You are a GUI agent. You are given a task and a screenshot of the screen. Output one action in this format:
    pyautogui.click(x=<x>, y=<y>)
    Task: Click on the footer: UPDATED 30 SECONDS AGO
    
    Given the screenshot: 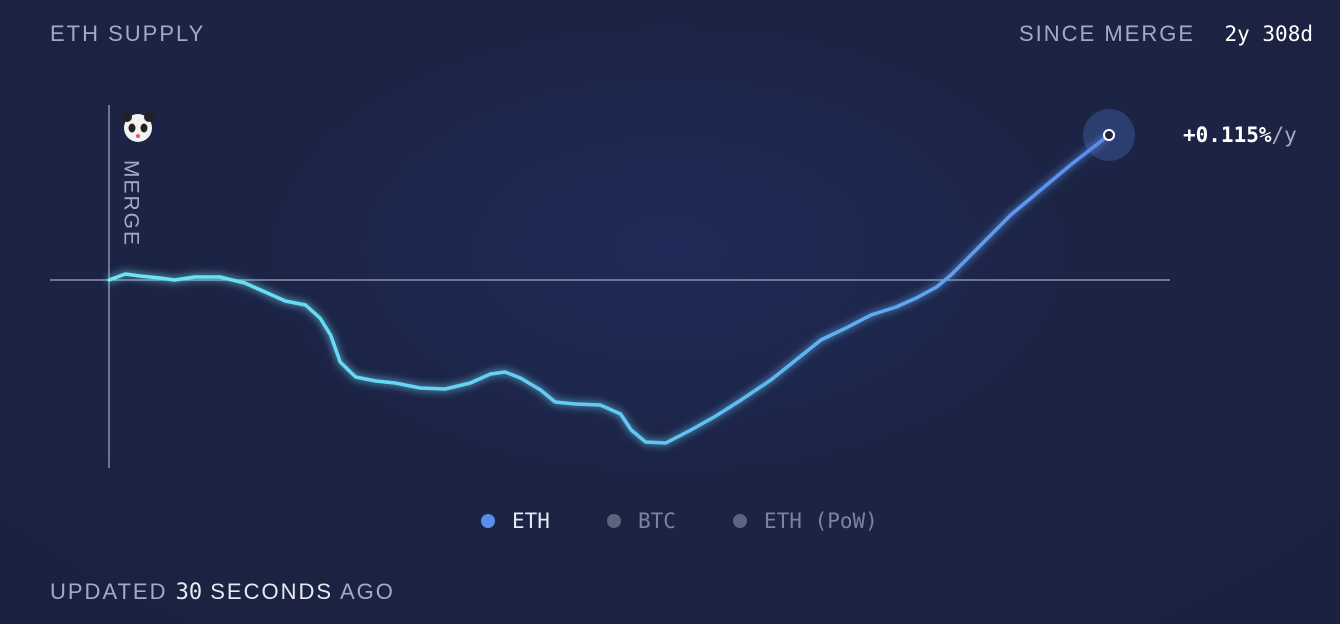 What is the action you would take?
    pyautogui.click(x=222, y=592)
    